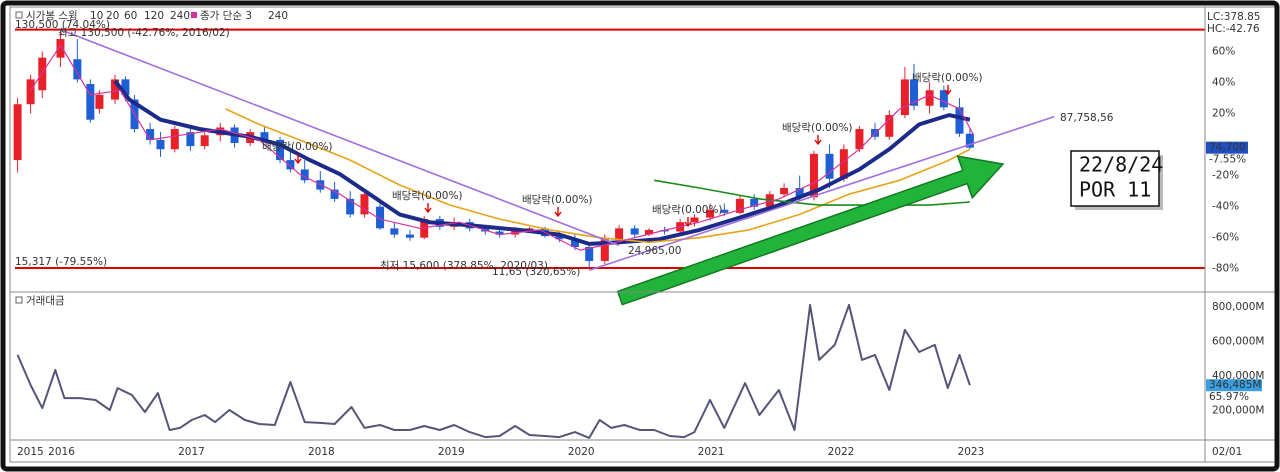 The height and width of the screenshot is (472, 1280). I want to click on annotation: 11,65 (320,65%), so click(536, 272).